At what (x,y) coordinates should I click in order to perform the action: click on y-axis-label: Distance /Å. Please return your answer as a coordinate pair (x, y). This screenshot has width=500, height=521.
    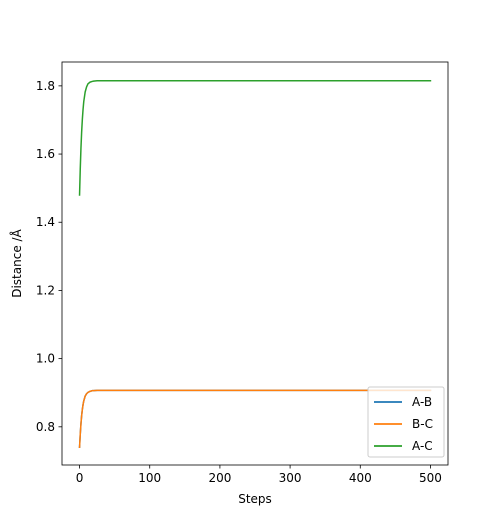
    Looking at the image, I should click on (16, 262).